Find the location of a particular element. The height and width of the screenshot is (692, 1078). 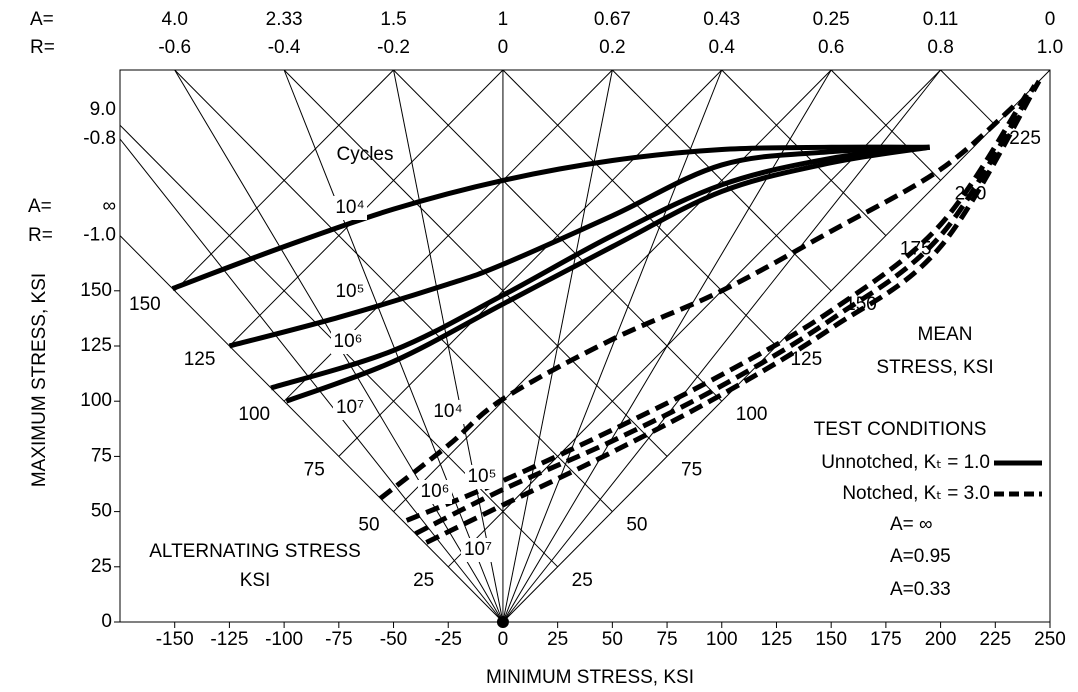

mean-grid-line is located at coordinates (639, 208).